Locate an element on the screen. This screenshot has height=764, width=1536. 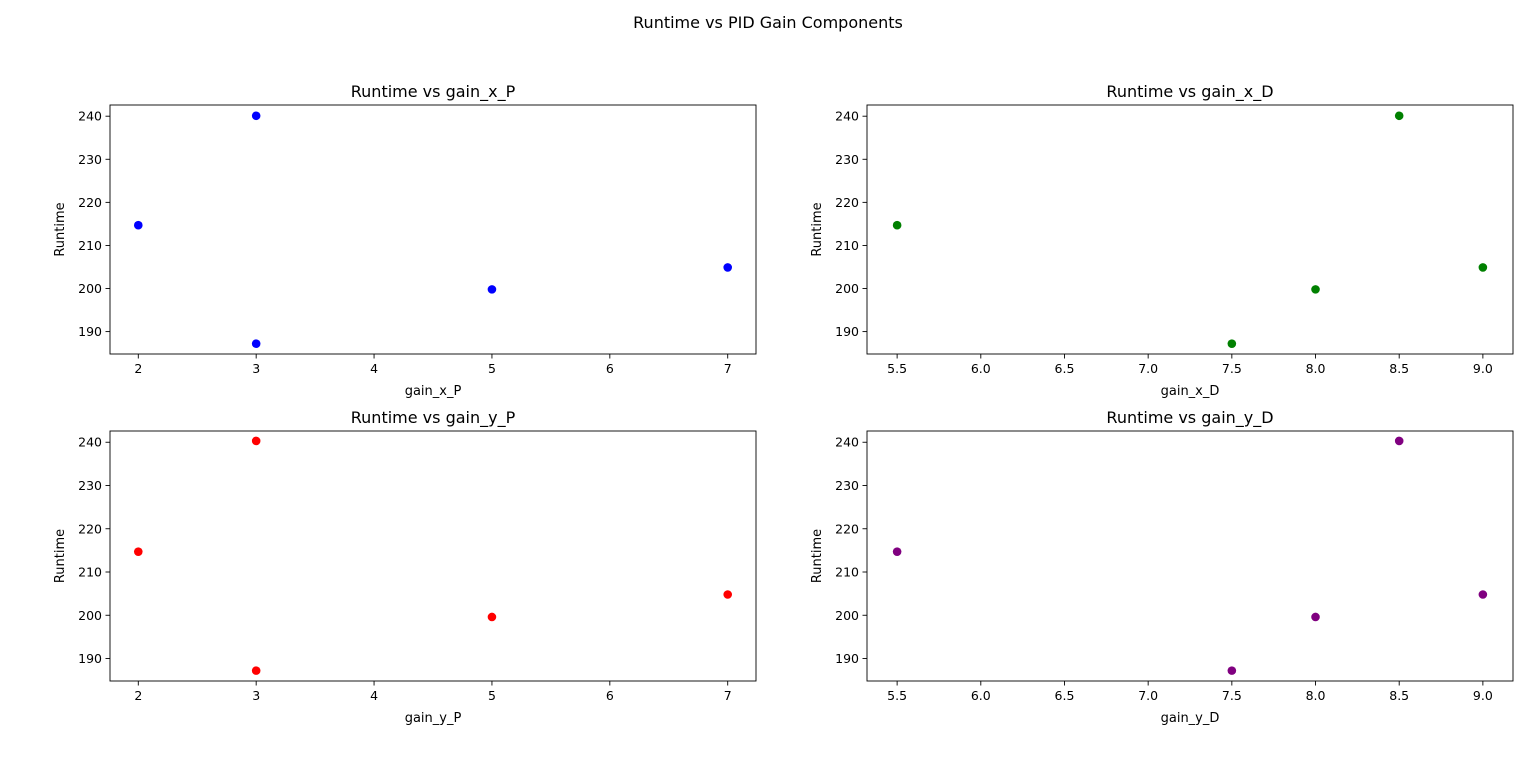
x-axis-label: gain_x_D is located at coordinates (1190, 391).